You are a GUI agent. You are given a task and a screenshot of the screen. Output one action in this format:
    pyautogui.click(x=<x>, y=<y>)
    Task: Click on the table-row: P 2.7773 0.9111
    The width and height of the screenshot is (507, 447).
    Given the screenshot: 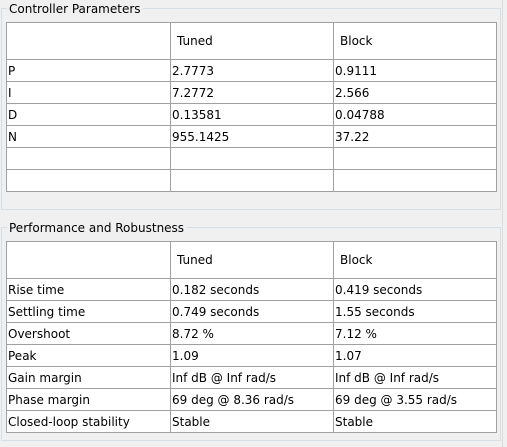 What is the action you would take?
    pyautogui.click(x=251, y=70)
    